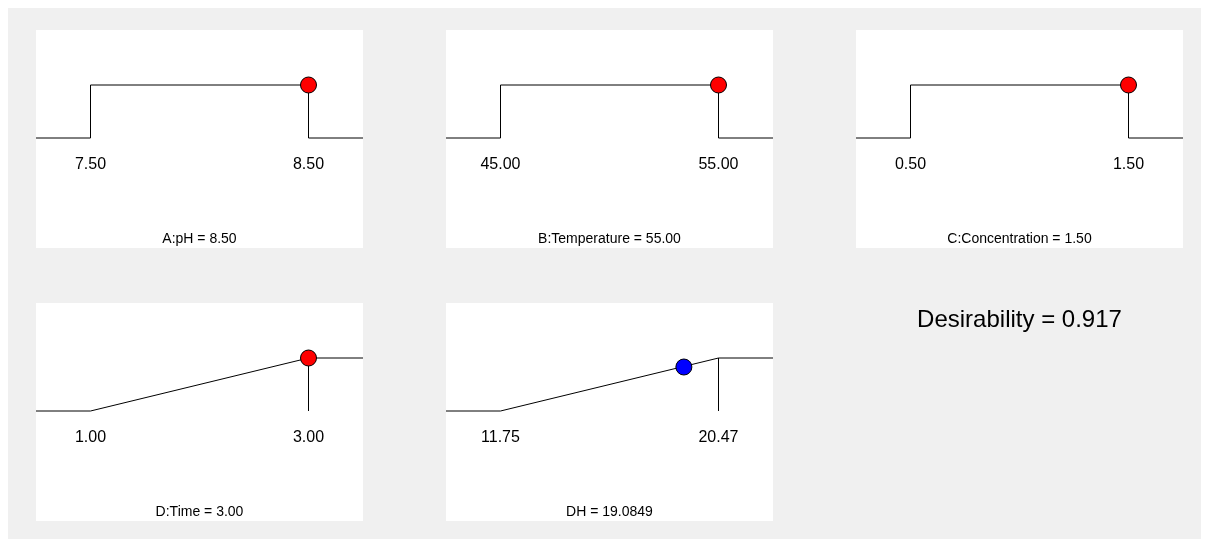 The width and height of the screenshot is (1209, 547). I want to click on x-tick-label: 20.47, so click(718, 437).